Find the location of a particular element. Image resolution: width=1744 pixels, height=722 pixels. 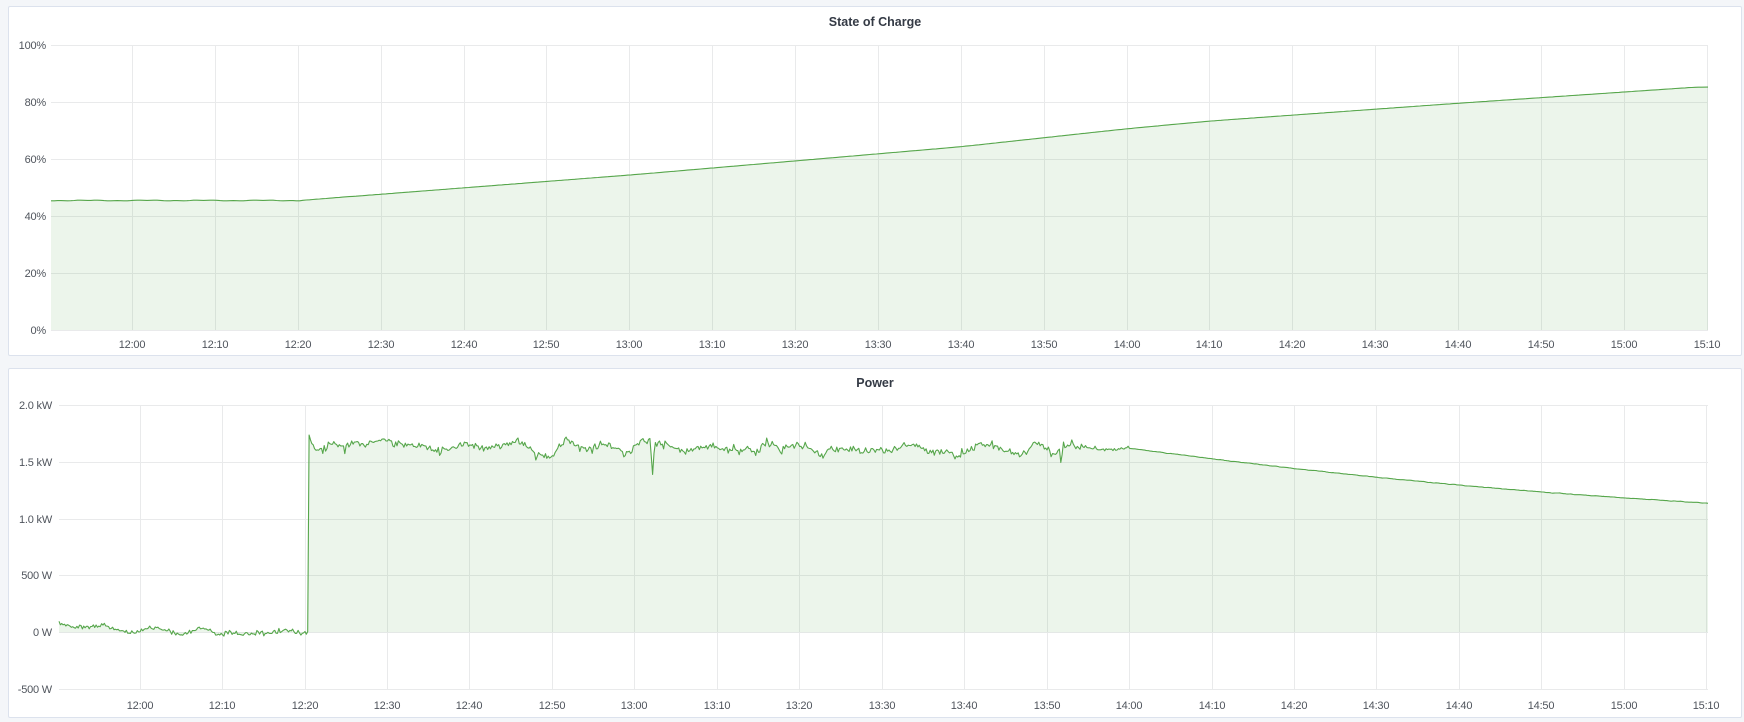

svg-text: 20% is located at coordinates (36, 274).